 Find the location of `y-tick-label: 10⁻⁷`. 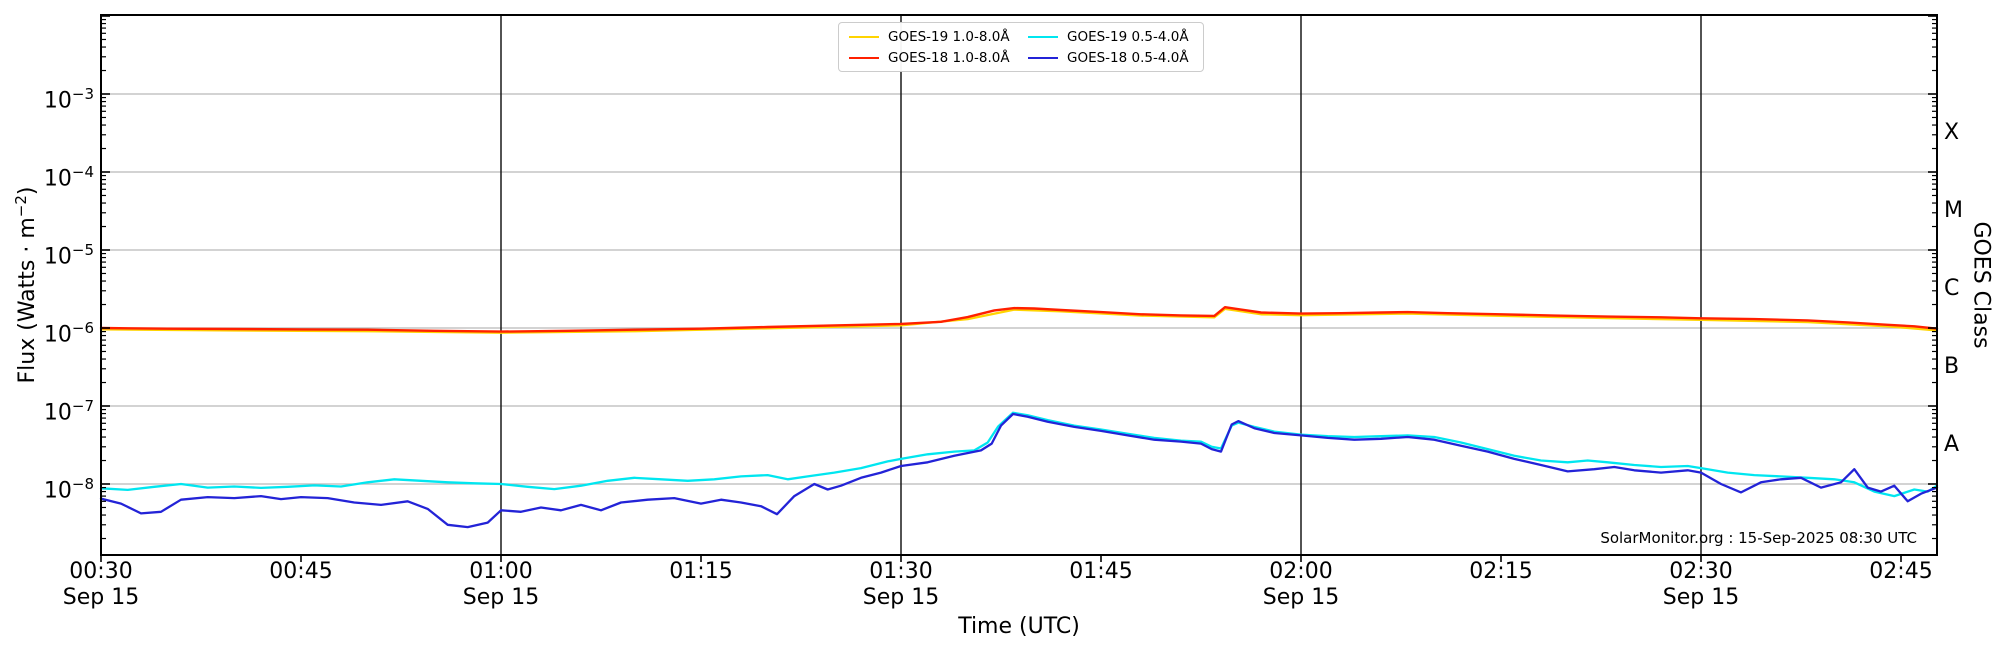

y-tick-label: 10⁻⁷ is located at coordinates (68, 411).